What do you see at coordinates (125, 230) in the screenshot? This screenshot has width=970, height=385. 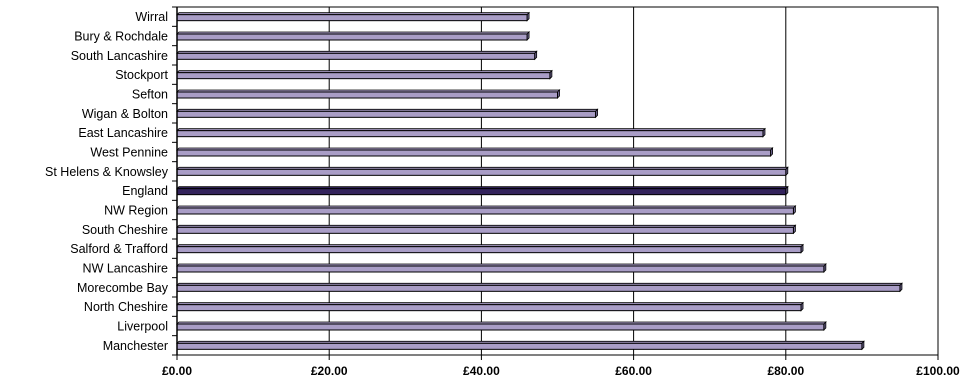 I see `category-label: South Cheshire` at bounding box center [125, 230].